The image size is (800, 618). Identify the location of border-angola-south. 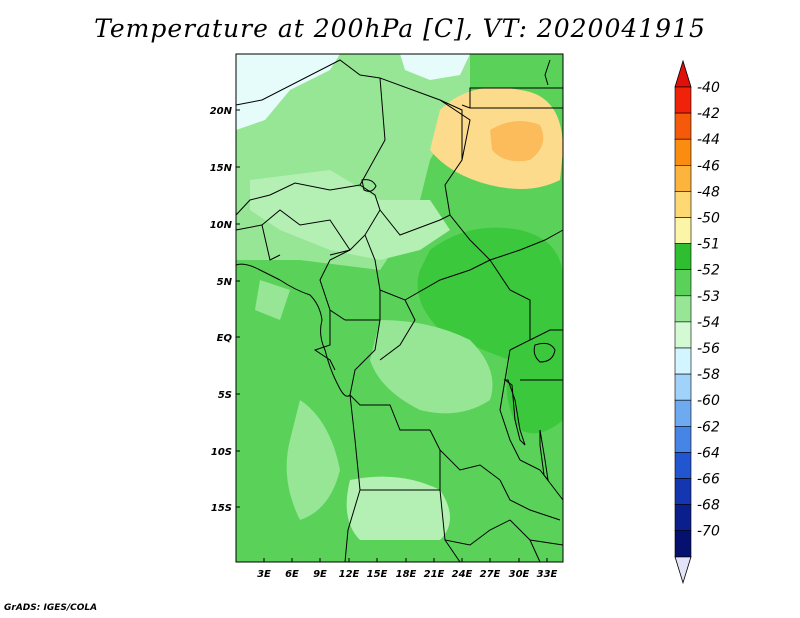
(435, 517).